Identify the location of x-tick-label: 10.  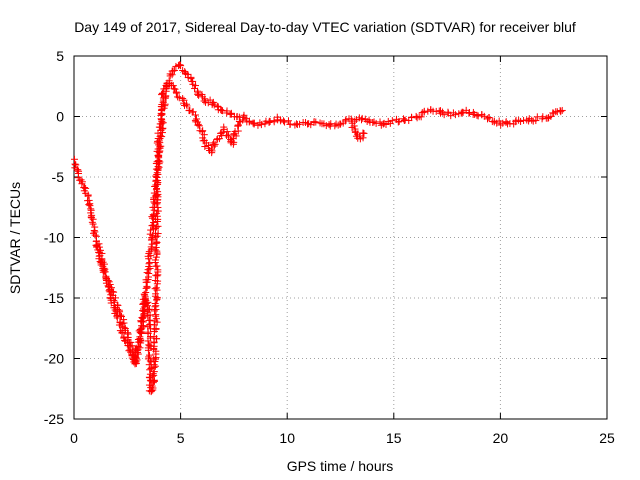
(287, 438).